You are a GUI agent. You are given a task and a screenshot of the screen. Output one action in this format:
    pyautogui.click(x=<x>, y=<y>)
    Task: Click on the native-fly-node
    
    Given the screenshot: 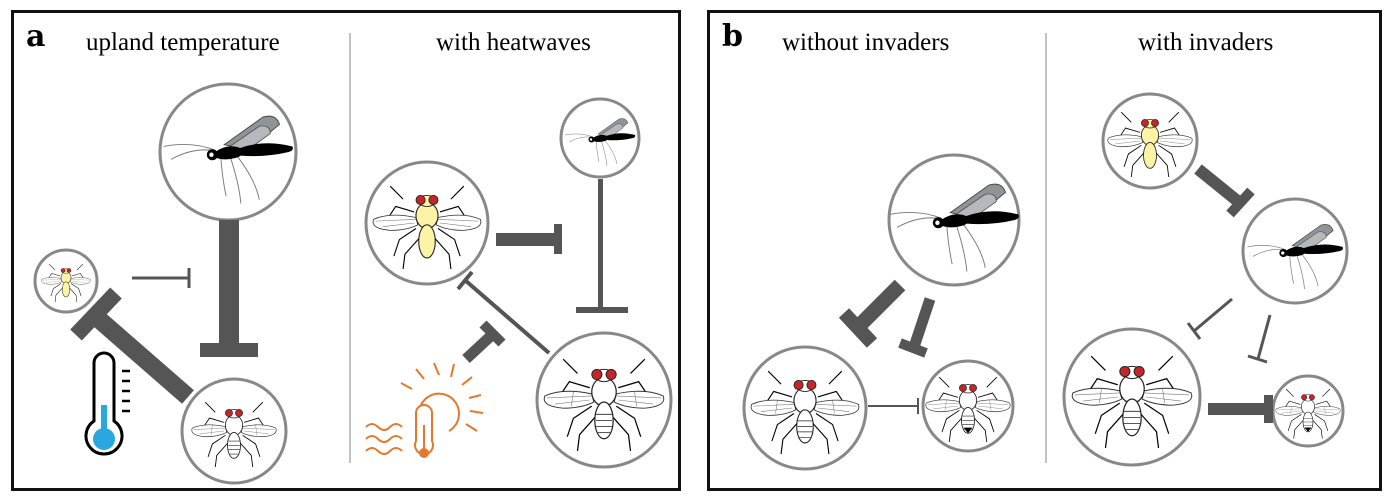 What is the action you would take?
    pyautogui.click(x=234, y=431)
    